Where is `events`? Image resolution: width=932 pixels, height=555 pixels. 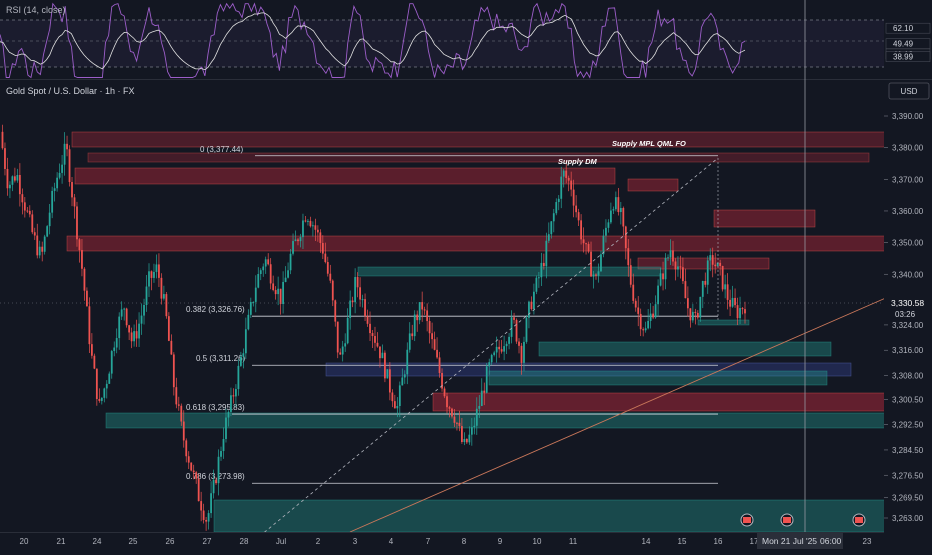 events is located at coordinates (803, 520).